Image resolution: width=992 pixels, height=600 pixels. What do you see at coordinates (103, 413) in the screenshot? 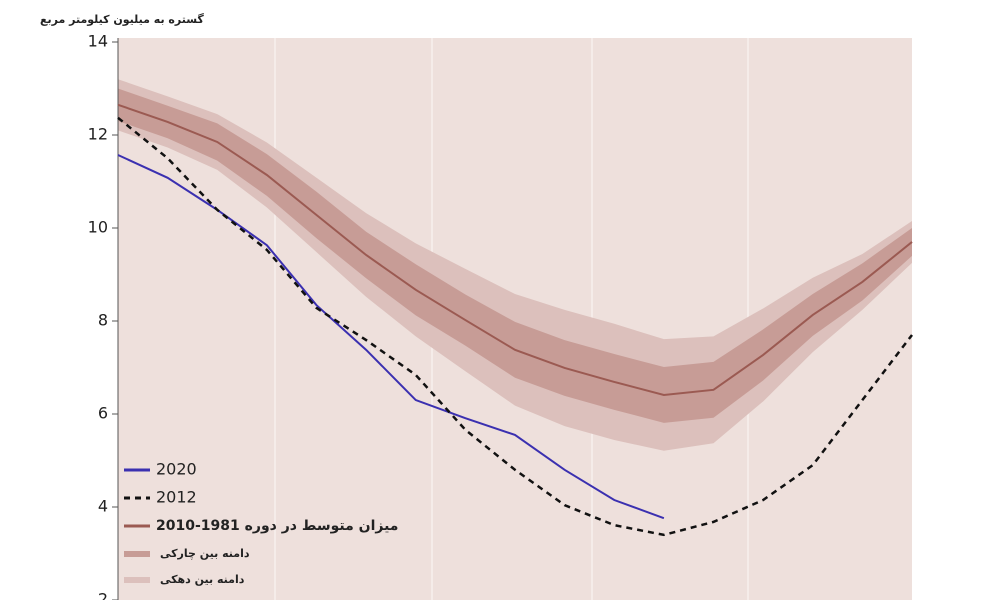
I see `y-tick-label: 6` at bounding box center [103, 413].